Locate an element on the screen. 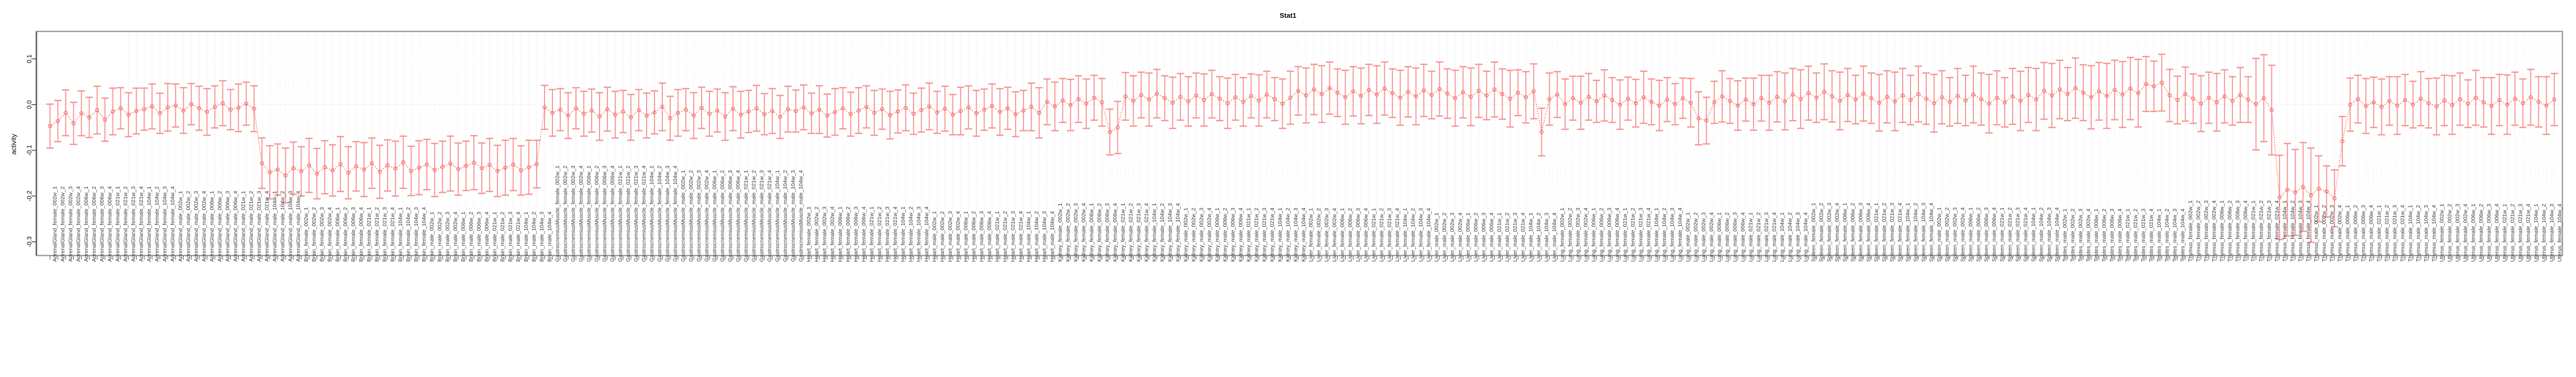  svg-text: -0.2 is located at coordinates (29, 196).